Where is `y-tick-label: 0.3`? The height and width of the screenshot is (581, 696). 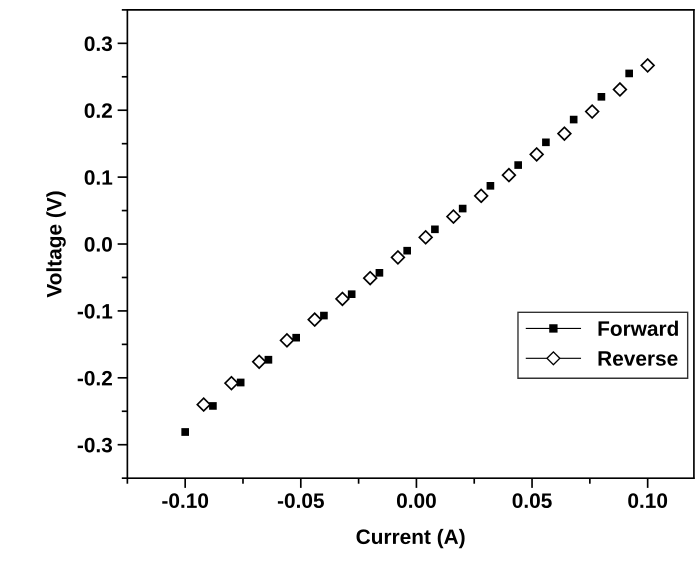
y-tick-label: 0.3 is located at coordinates (98, 44).